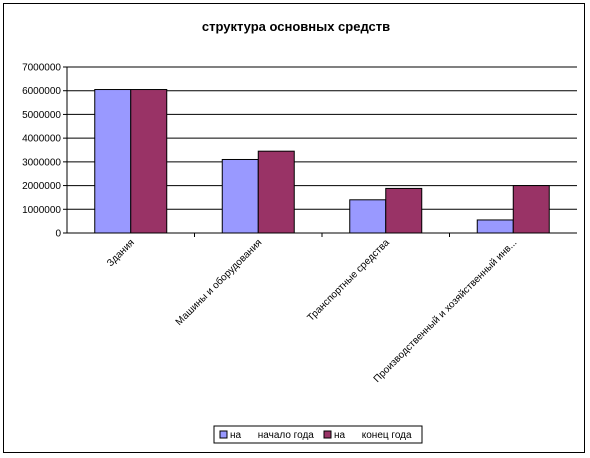 Image resolution: width=590 pixels, height=458 pixels. What do you see at coordinates (348, 280) in the screenshot?
I see `x-category-label: Транспортные средства` at bounding box center [348, 280].